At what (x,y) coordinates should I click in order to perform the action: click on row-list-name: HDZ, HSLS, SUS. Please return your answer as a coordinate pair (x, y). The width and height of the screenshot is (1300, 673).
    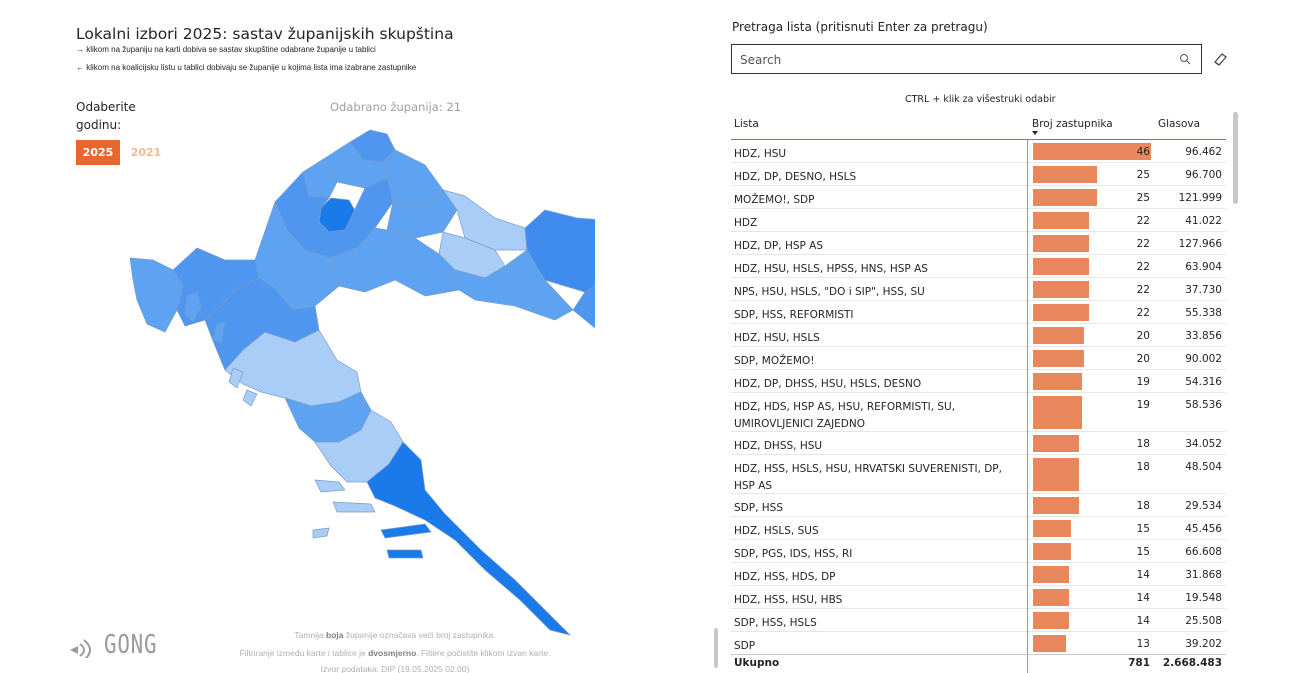
    Looking at the image, I should click on (776, 531).